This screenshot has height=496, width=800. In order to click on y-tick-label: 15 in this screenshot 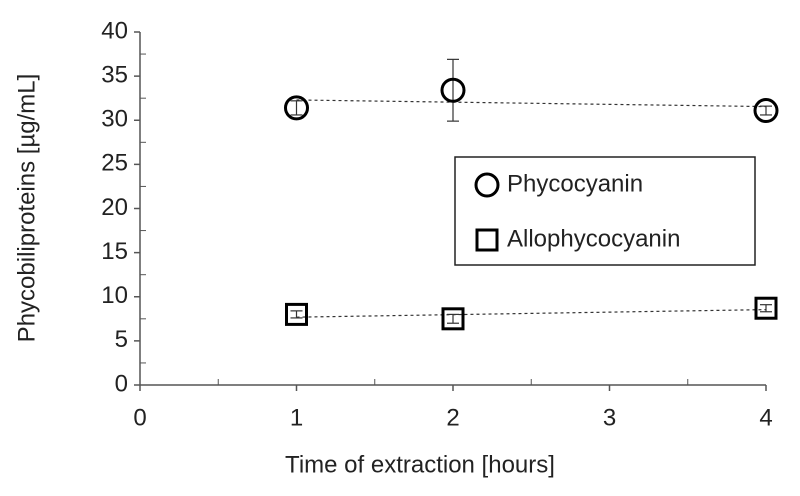, I will do `click(114, 251)`.